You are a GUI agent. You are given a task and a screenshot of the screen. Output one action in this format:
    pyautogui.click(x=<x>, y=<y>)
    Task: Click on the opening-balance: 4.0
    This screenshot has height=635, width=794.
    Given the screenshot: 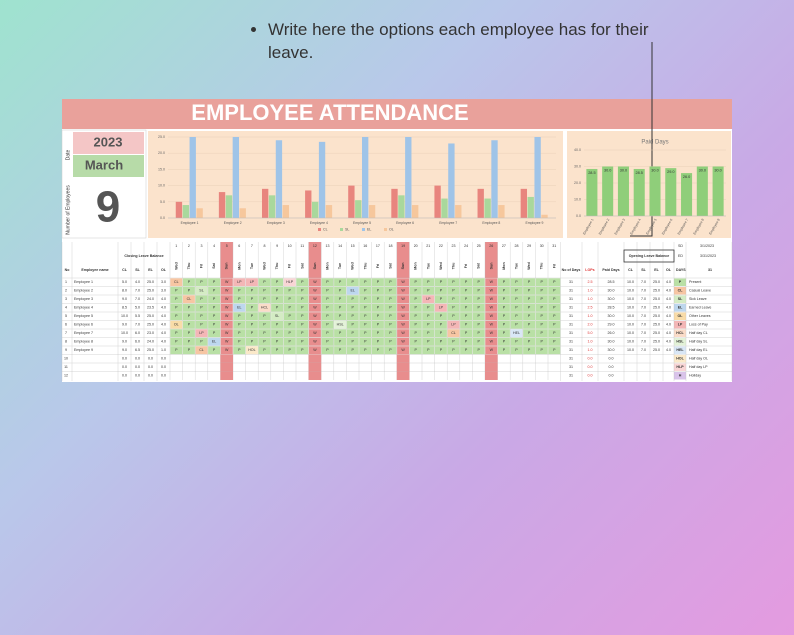 What is the action you would take?
    pyautogui.click(x=668, y=342)
    